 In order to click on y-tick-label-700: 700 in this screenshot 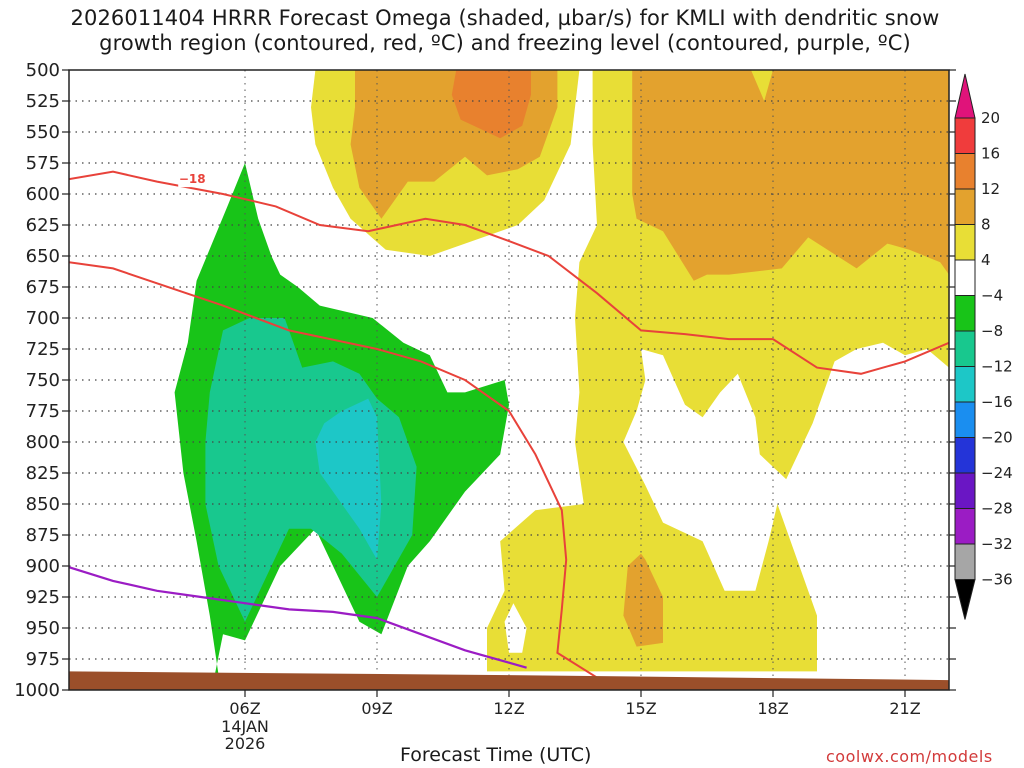, I will do `click(43, 318)`.